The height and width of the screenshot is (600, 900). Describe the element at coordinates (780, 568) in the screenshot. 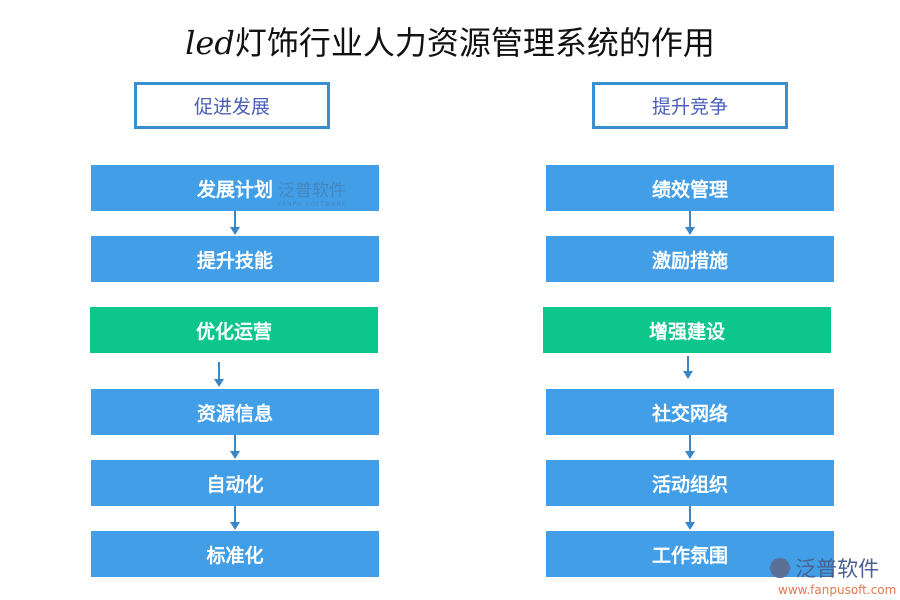

I see `fanpu-logo-icon` at that location.